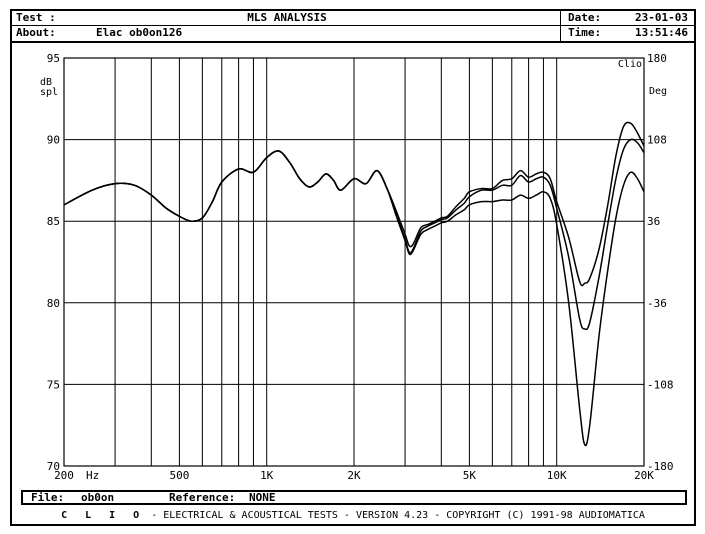 The width and height of the screenshot is (705, 534). Describe the element at coordinates (53, 384) in the screenshot. I see `y-tick-label: 75` at that location.